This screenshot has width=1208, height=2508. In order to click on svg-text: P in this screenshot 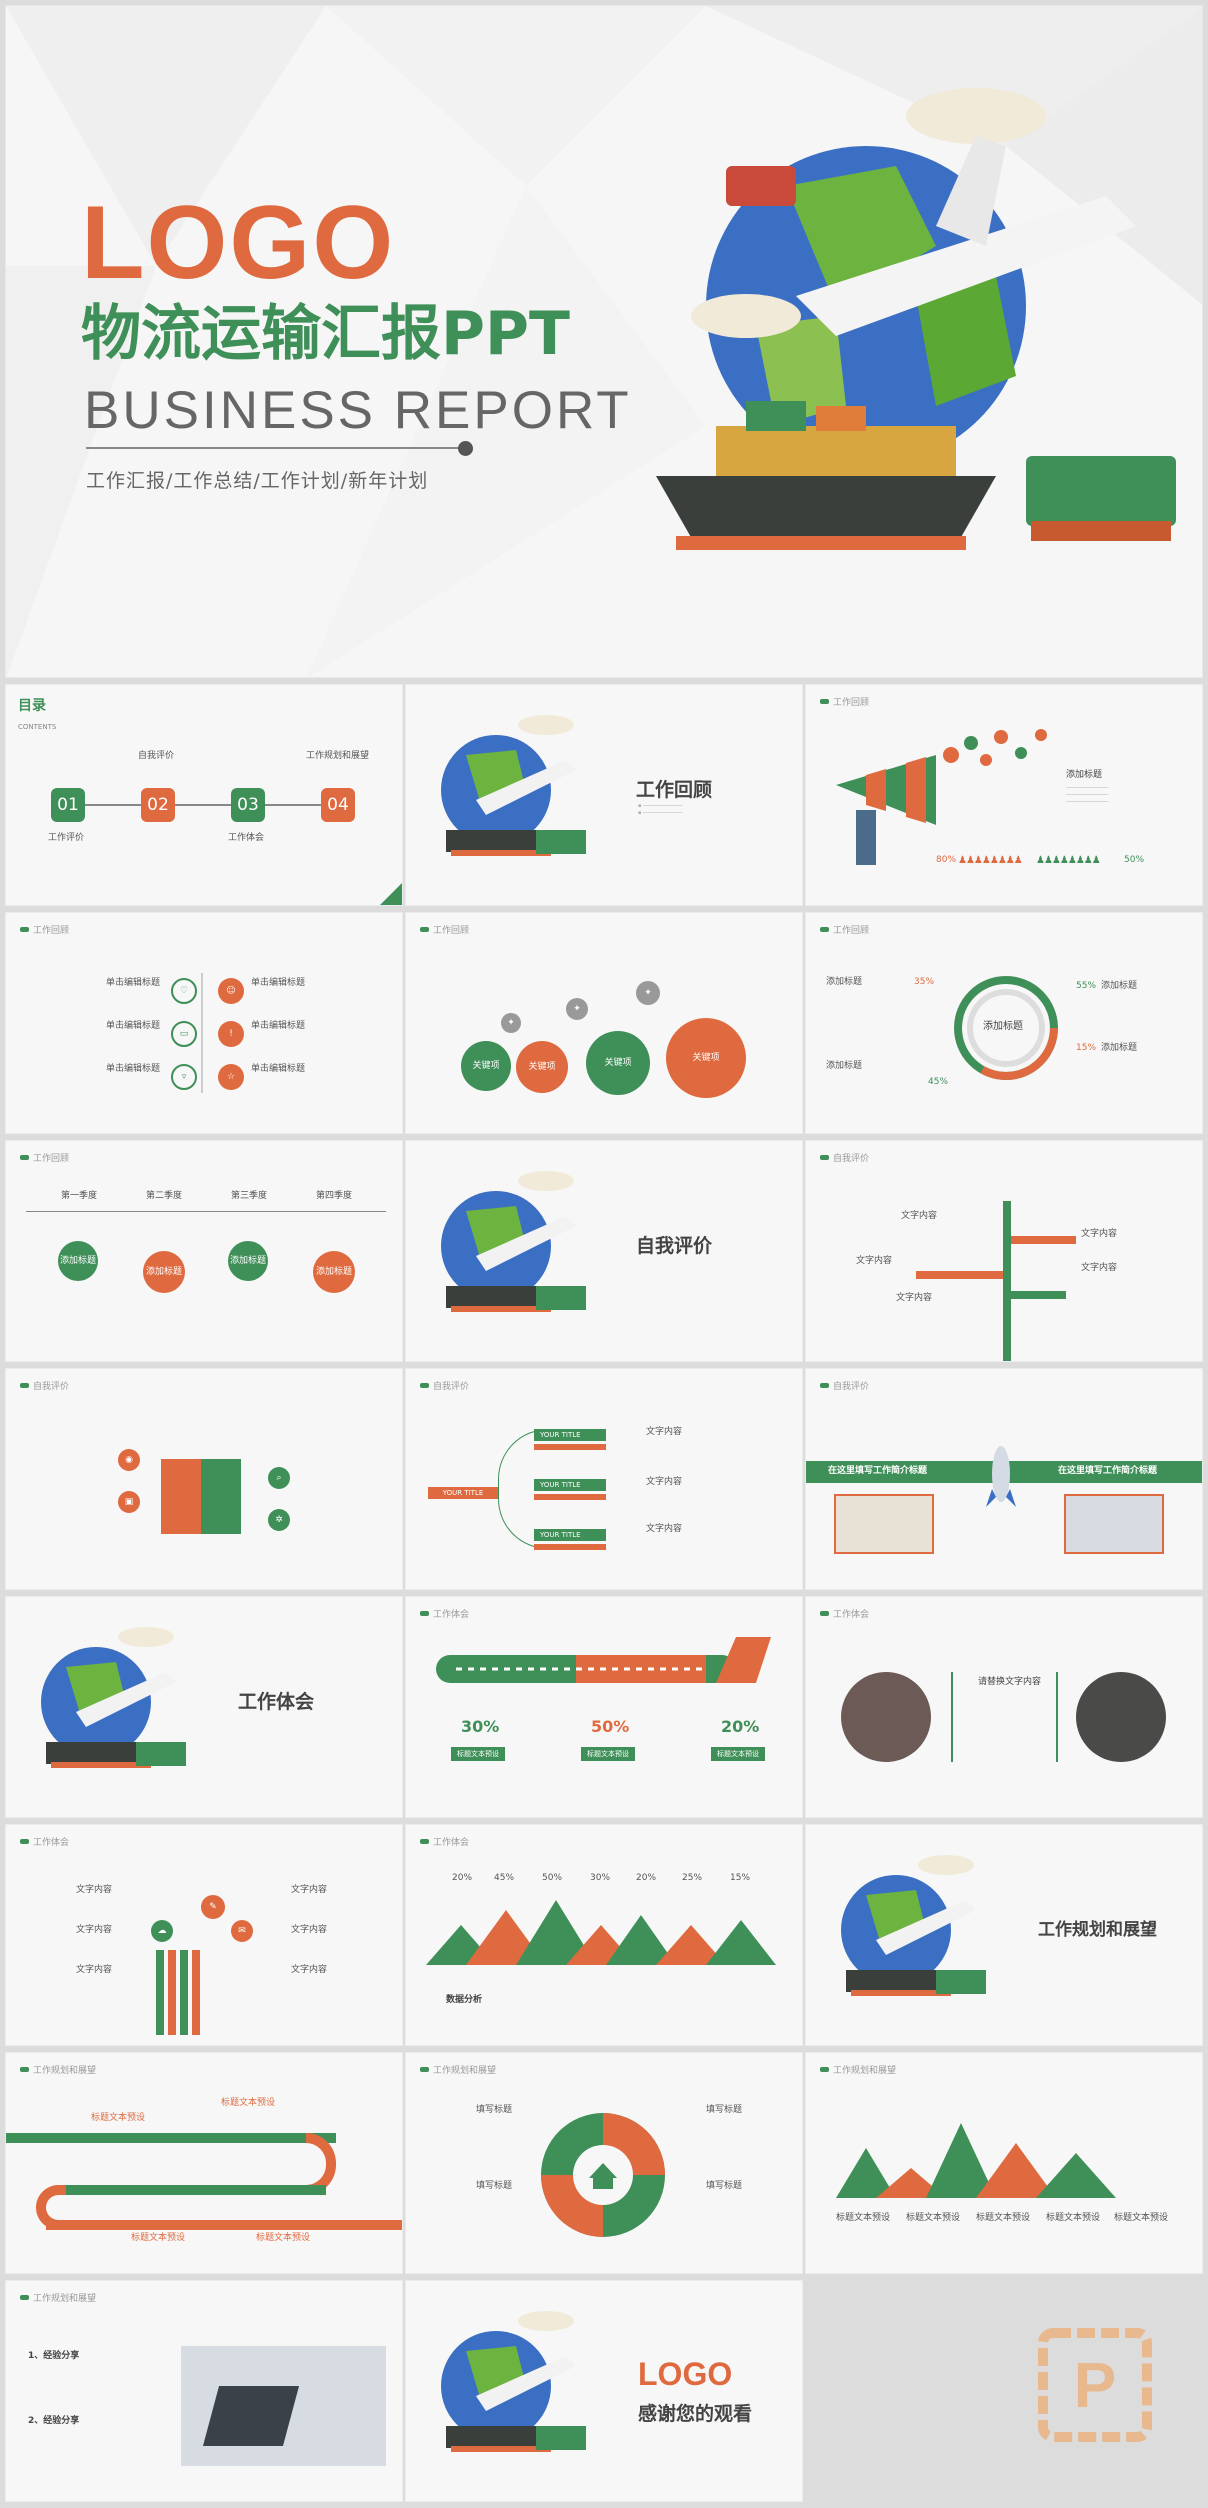, I will do `click(1095, 2385)`.